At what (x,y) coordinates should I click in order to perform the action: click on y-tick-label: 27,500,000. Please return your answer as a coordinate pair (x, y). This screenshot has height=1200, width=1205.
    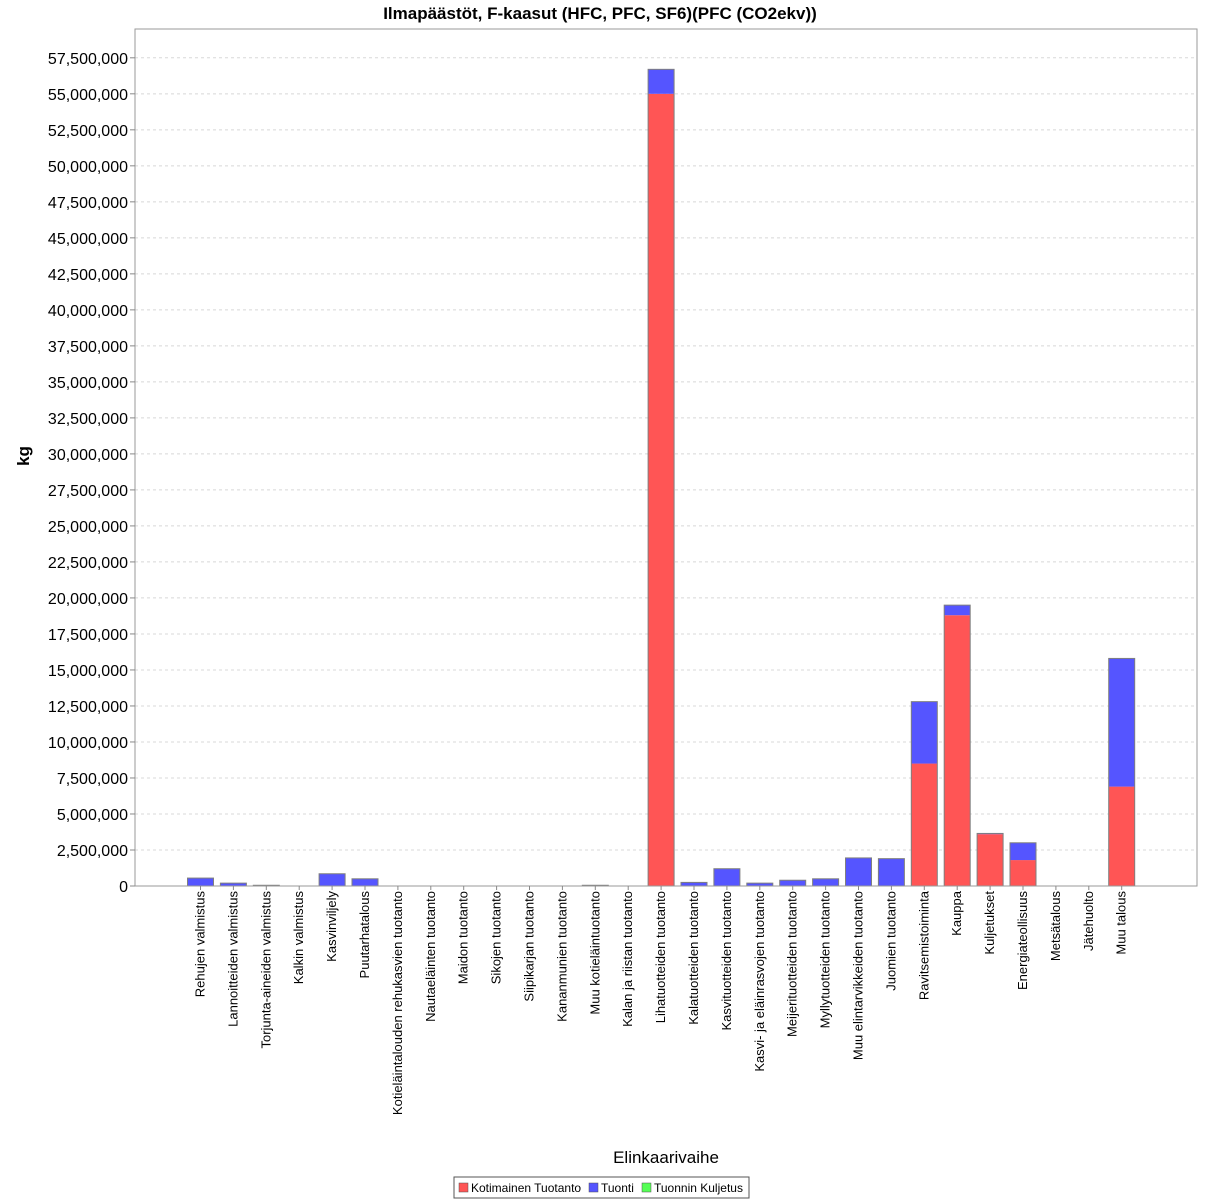
    Looking at the image, I should click on (88, 491).